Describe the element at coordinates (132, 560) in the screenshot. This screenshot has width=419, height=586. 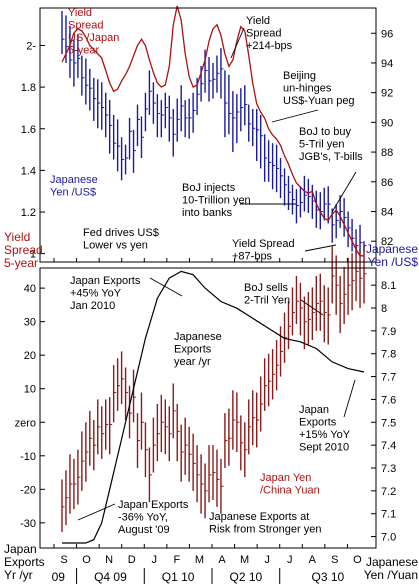
I see `month-label: D` at that location.